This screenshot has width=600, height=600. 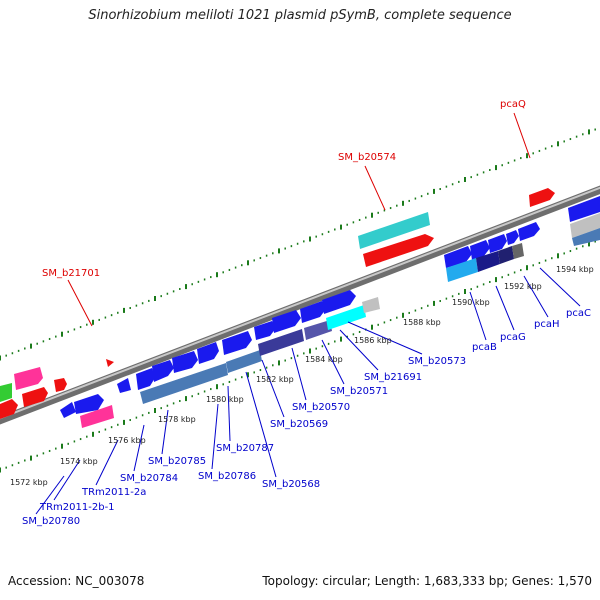 What do you see at coordinates (523, 286) in the screenshot?
I see `scale-label: 1592 kbp` at bounding box center [523, 286].